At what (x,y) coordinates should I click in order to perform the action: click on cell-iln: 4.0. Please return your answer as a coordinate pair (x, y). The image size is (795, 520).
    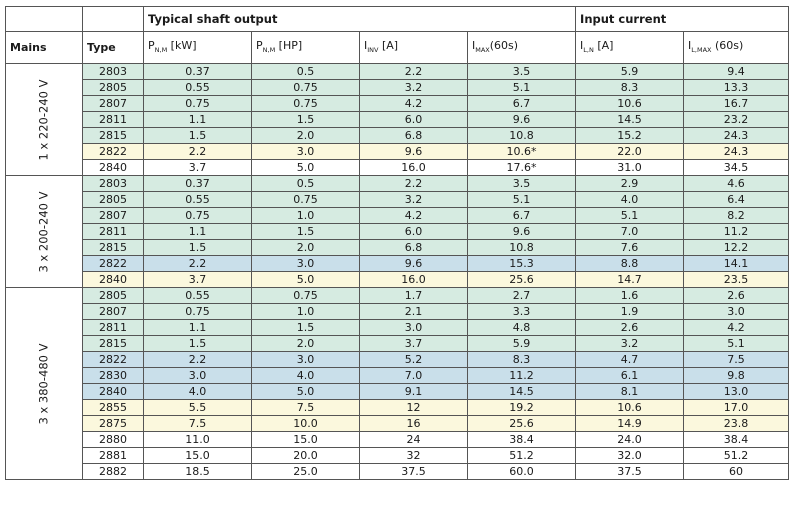
    Looking at the image, I should click on (630, 199).